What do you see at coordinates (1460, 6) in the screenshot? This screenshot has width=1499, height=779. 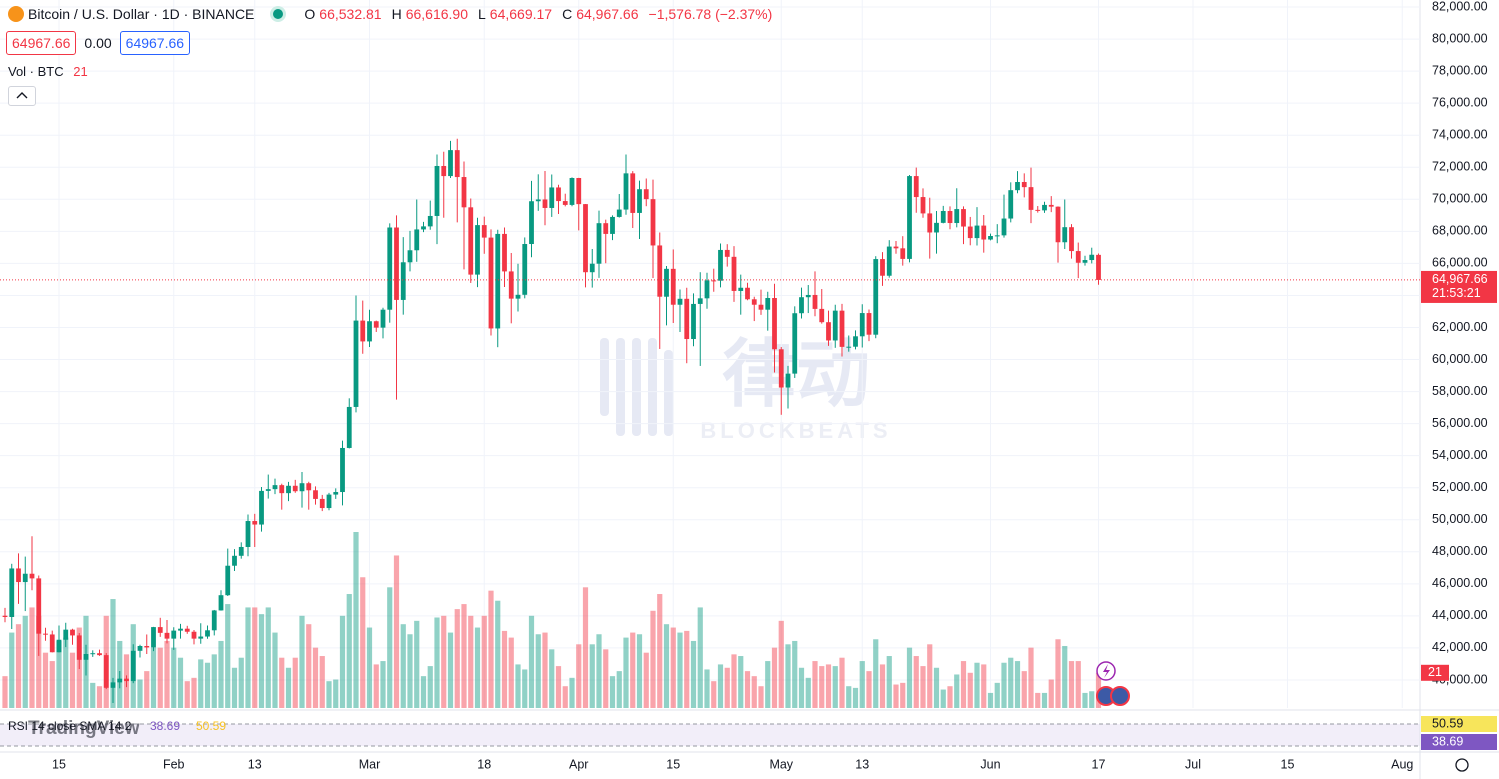 I see `y-tick-label: 82,000.00` at bounding box center [1460, 6].